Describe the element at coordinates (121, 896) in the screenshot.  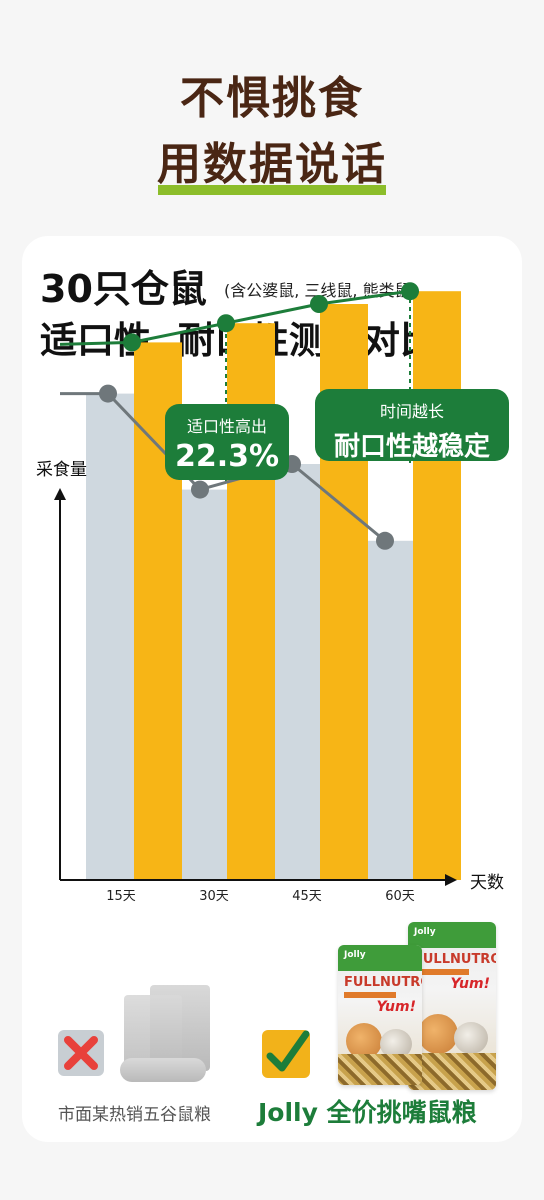
I see `x-tick-label-1: 15天` at that location.